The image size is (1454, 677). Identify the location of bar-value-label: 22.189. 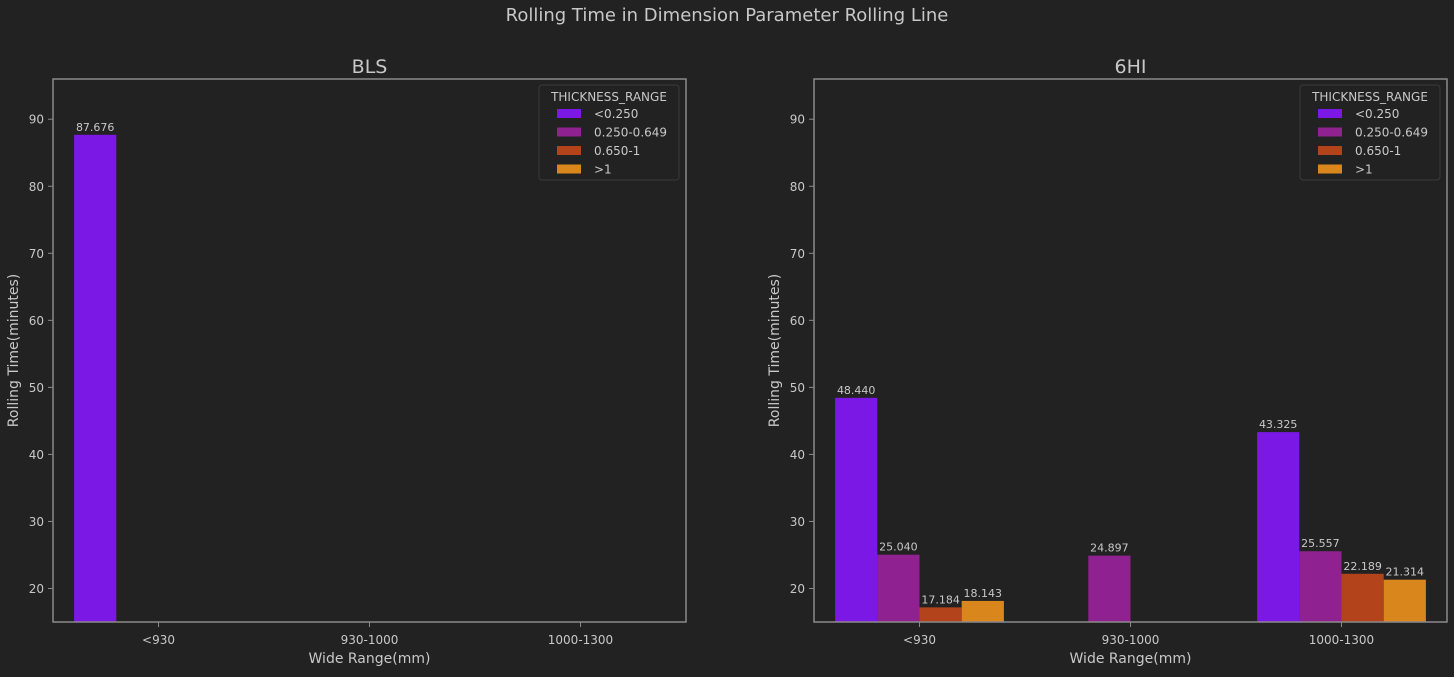
(1362, 566).